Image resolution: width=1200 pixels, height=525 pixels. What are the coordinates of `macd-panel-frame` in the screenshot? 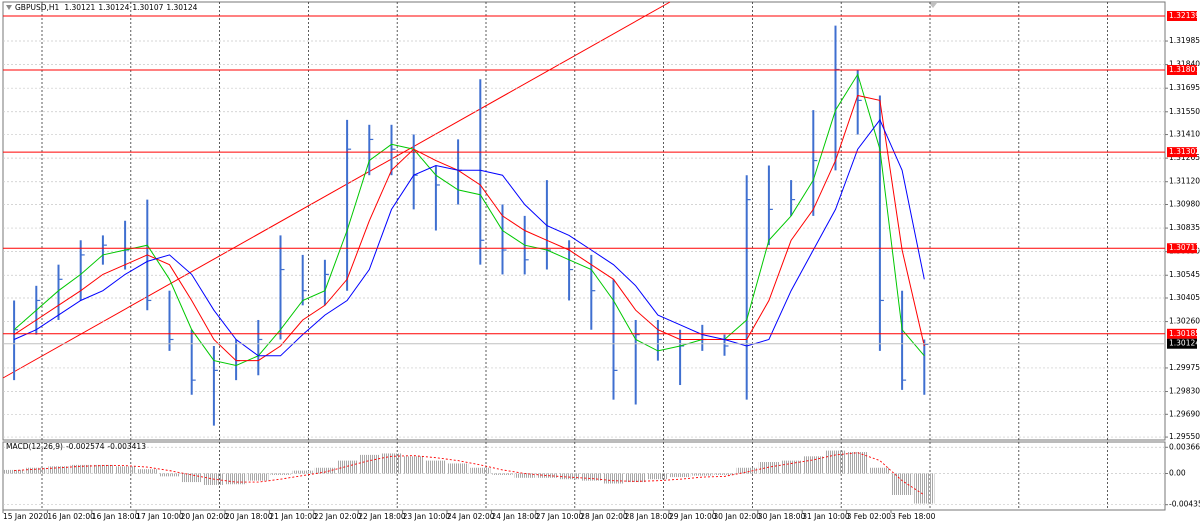 It's located at (584, 476).